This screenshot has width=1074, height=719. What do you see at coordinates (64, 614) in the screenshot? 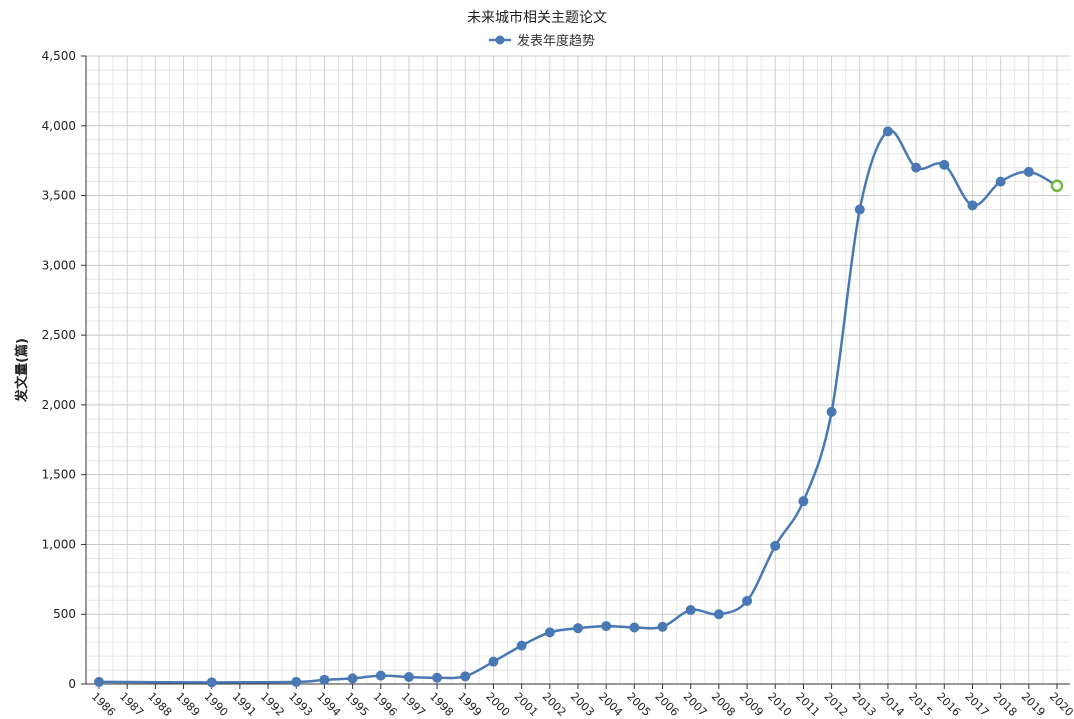
I see `y-tick-label: 500` at bounding box center [64, 614].